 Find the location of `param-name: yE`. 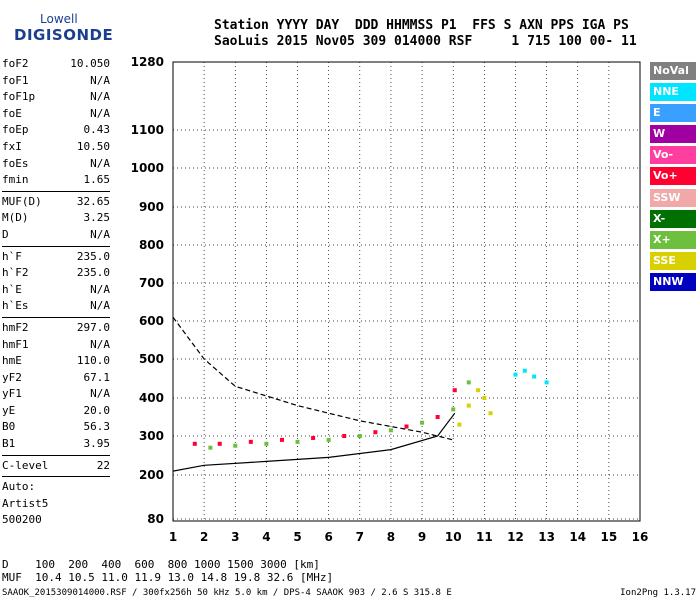

param-name: yE is located at coordinates (9, 410).